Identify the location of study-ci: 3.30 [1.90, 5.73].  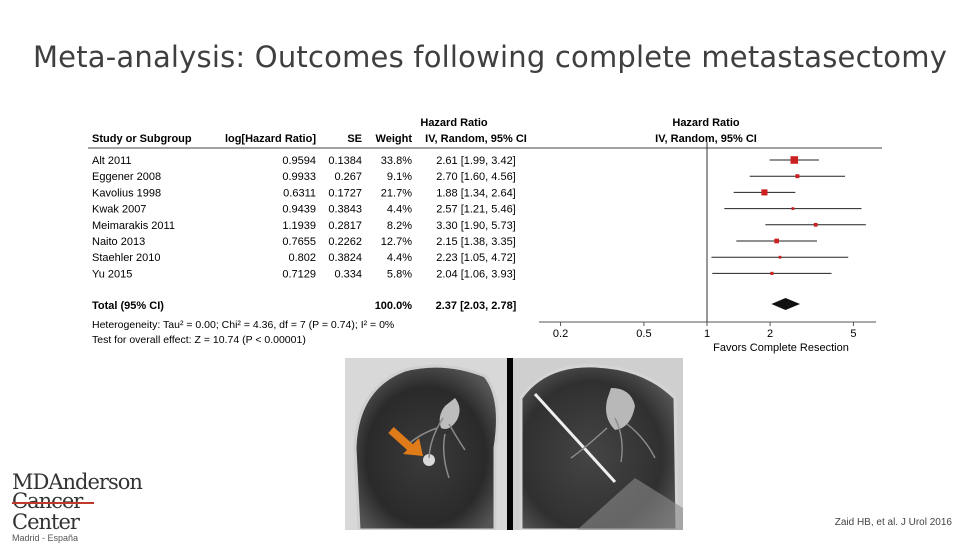
(476, 226).